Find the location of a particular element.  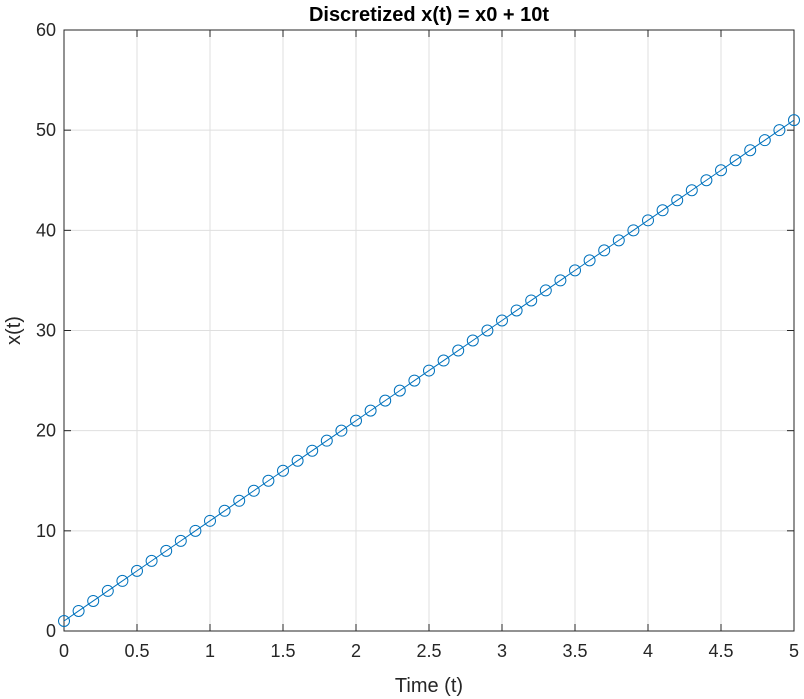

x-tick-label: 2.5 is located at coordinates (428, 651).